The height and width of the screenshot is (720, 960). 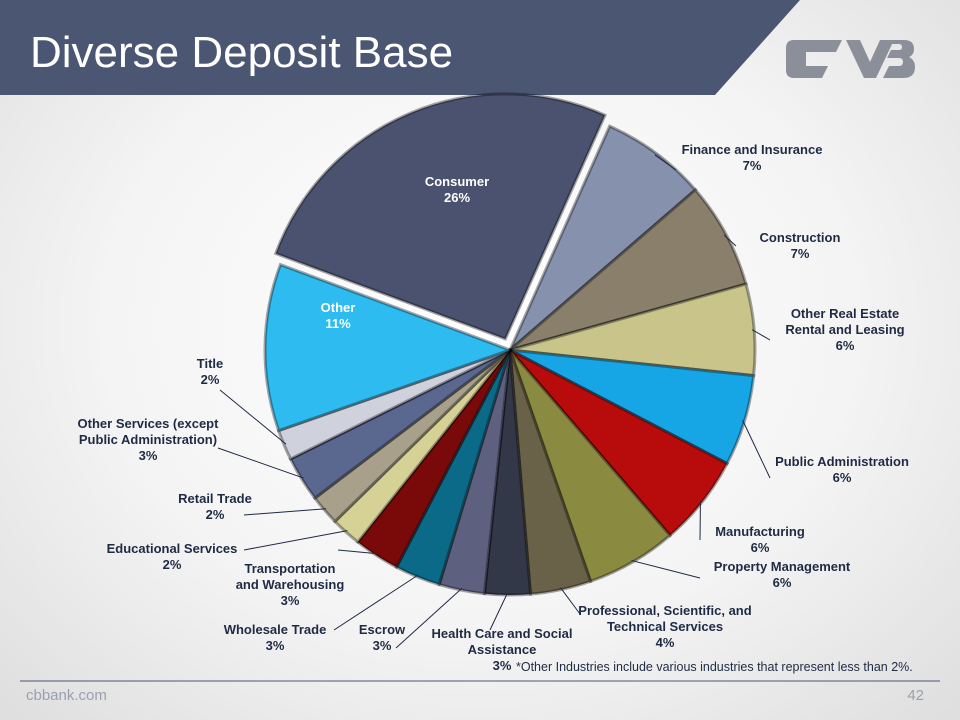 What do you see at coordinates (172, 548) in the screenshot?
I see `category-label: Educational Services` at bounding box center [172, 548].